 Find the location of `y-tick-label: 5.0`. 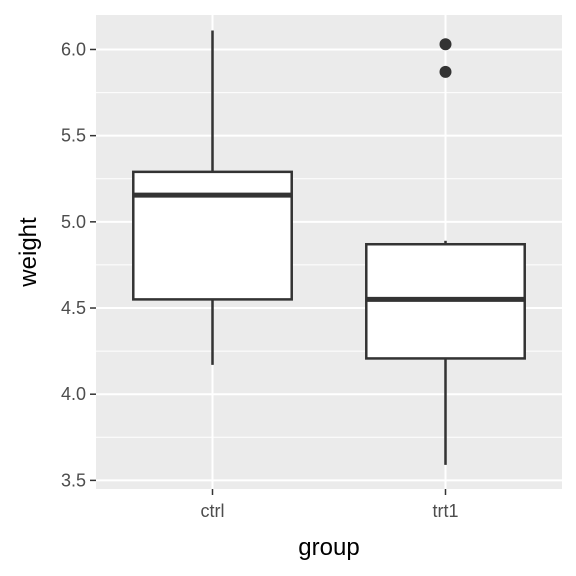

y-tick-label: 5.0 is located at coordinates (73, 222).